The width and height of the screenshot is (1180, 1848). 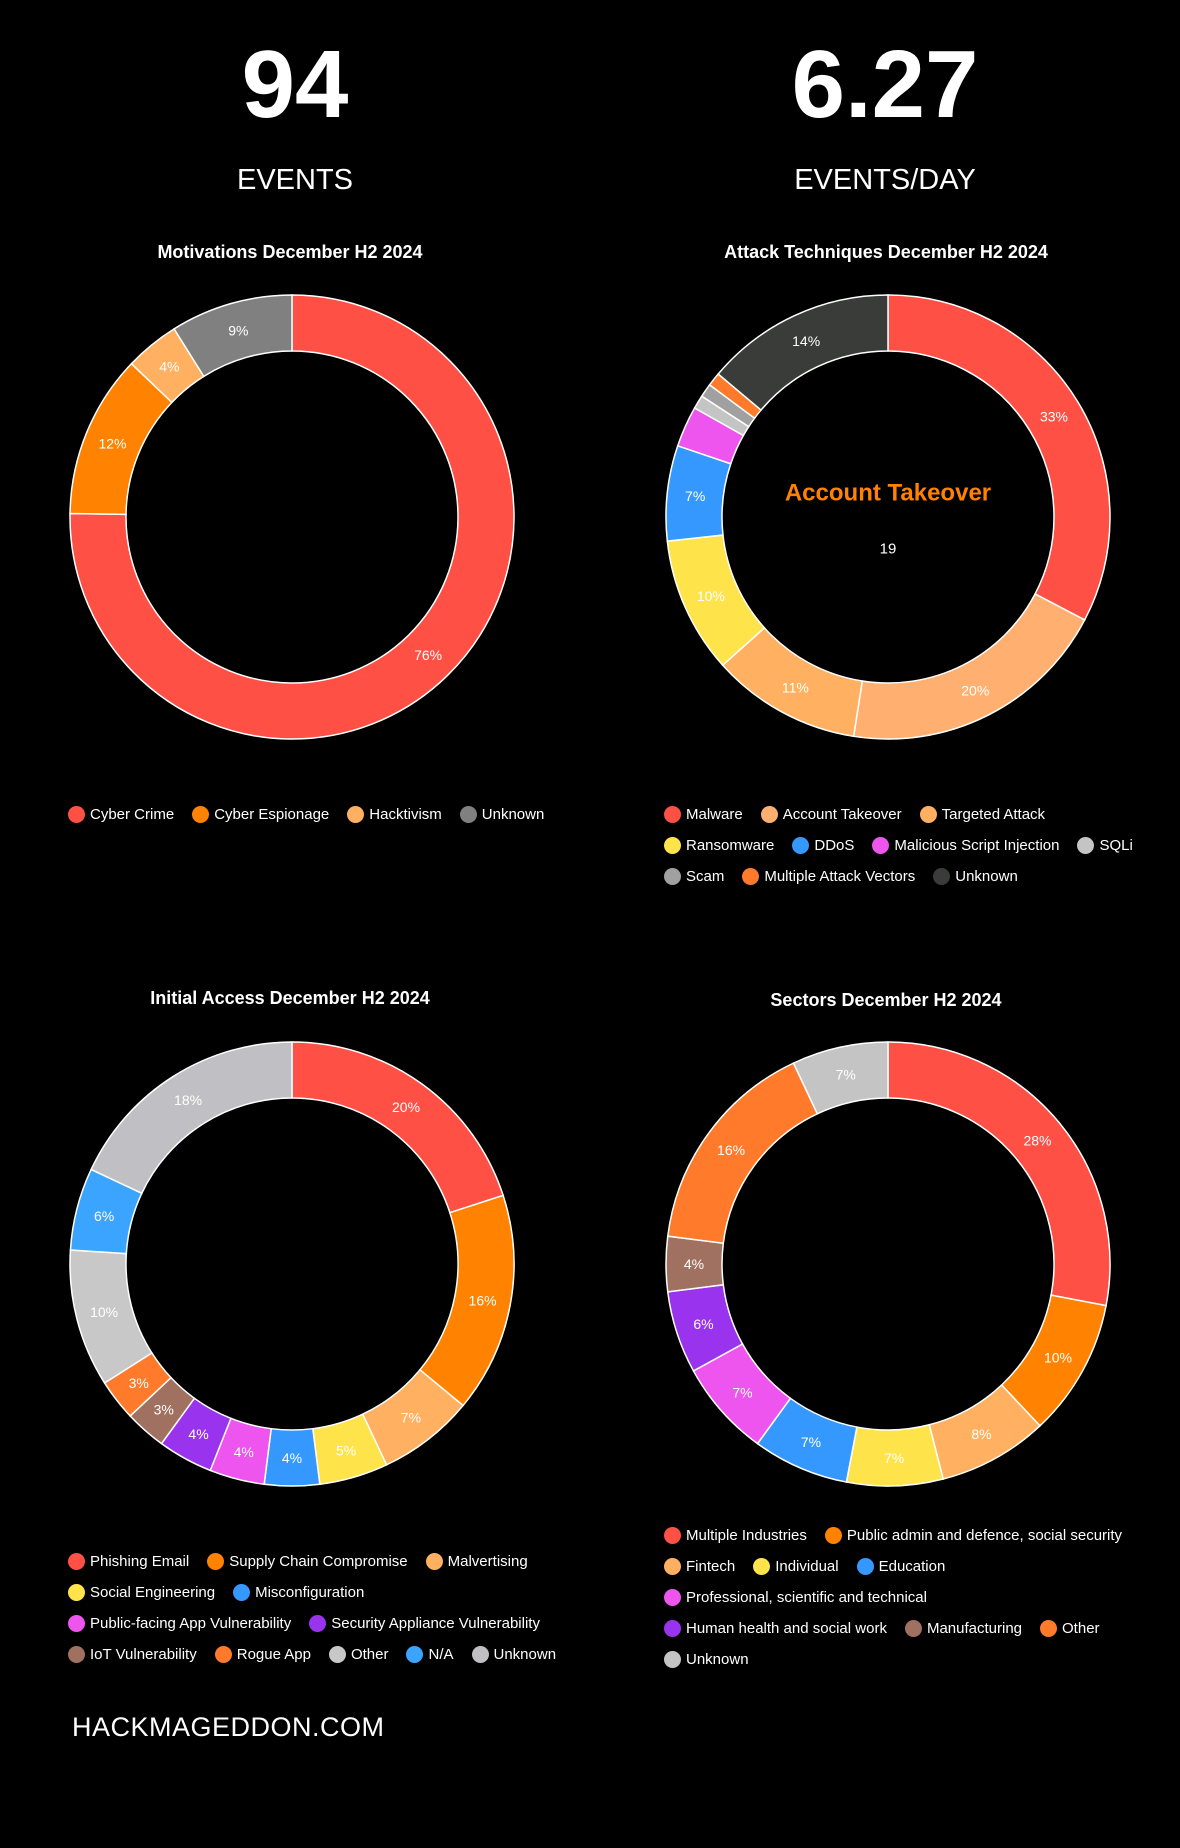 I want to click on slice-label-account-takeover: 20%, so click(x=975, y=690).